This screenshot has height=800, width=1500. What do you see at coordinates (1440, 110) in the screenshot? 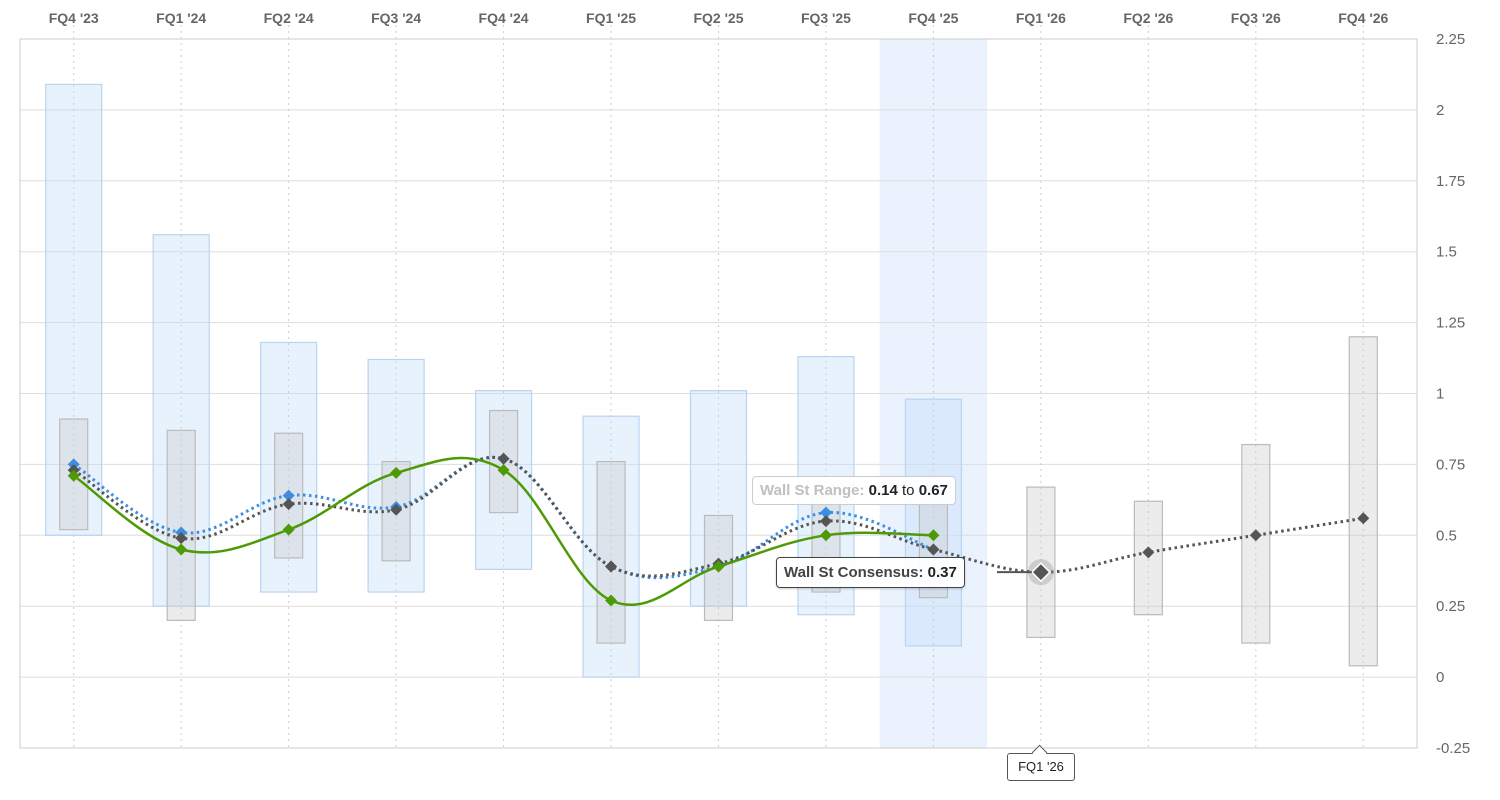
I see `y-tick-label: 2` at bounding box center [1440, 110].